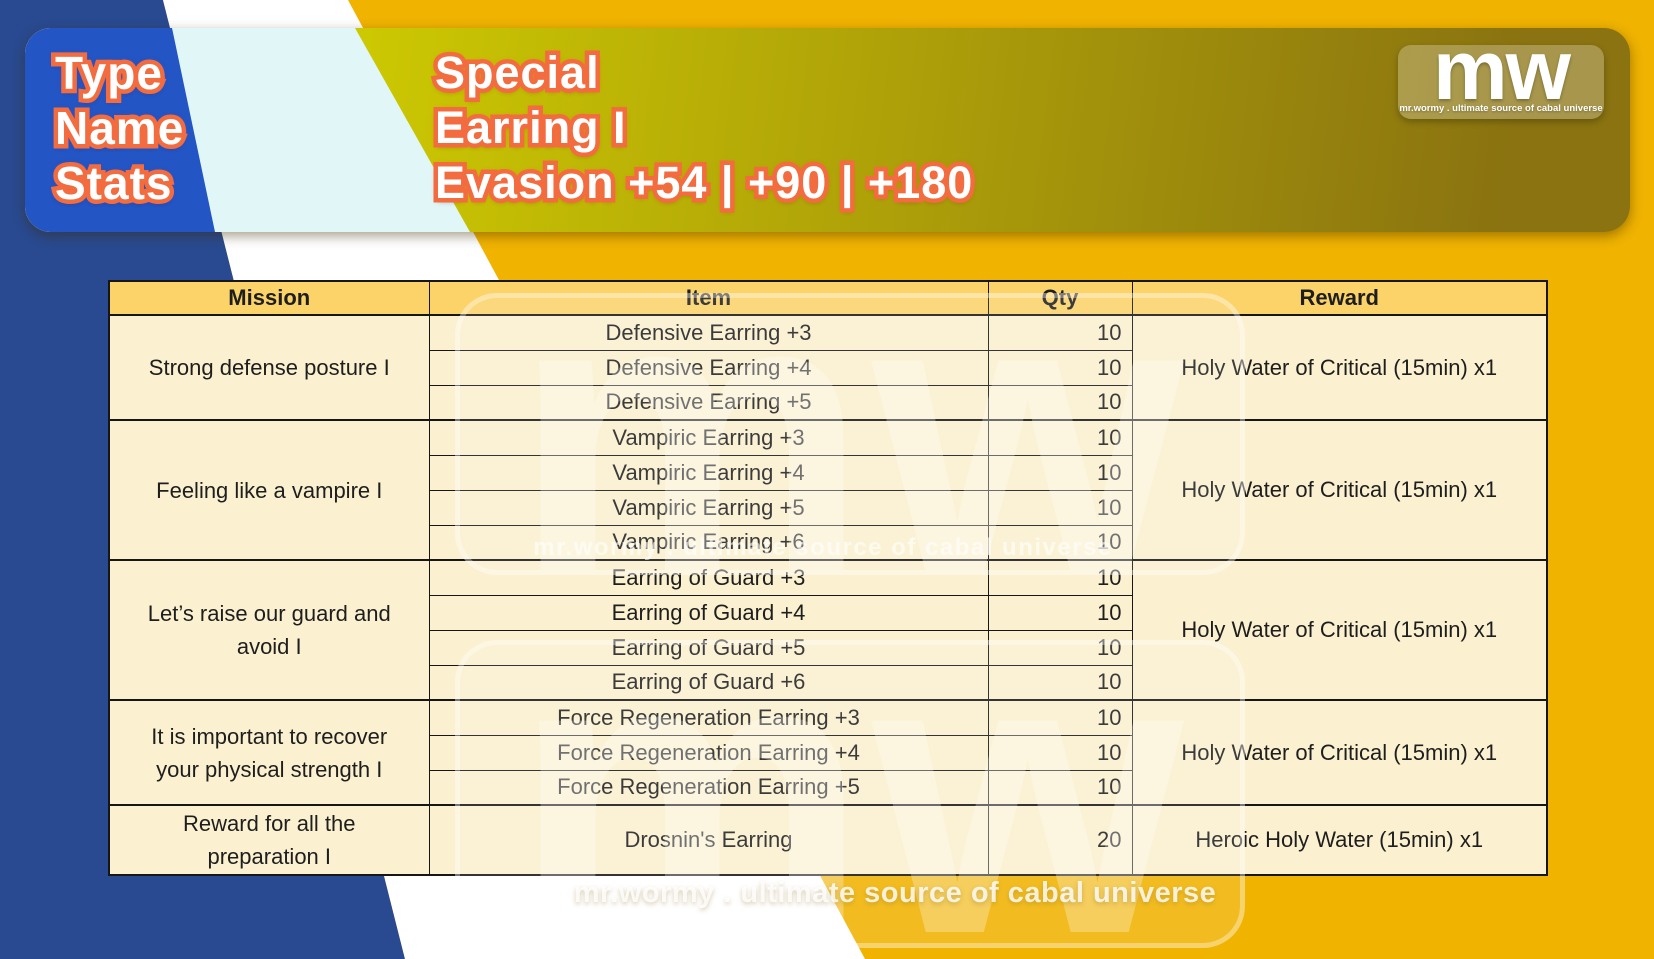 Image resolution: width=1654 pixels, height=959 pixels. Describe the element at coordinates (708, 472) in the screenshot. I see `item-cell: Vampiric Earring +4` at that location.